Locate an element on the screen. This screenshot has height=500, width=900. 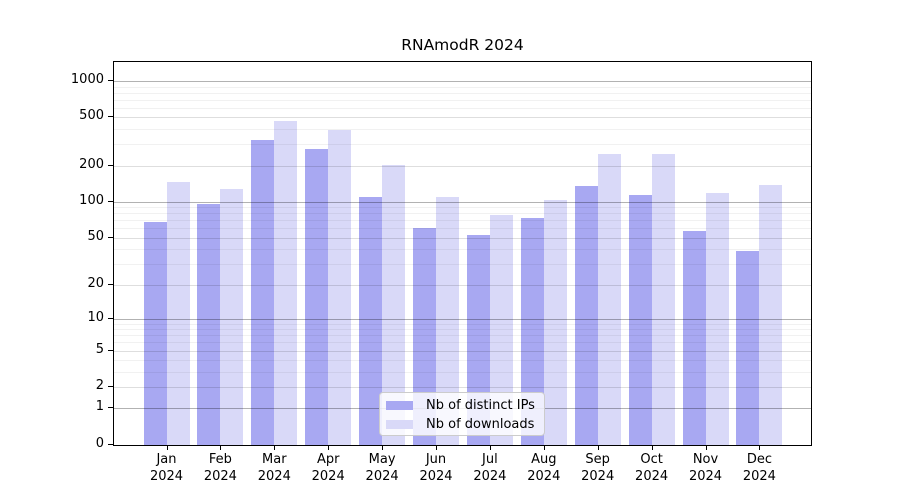
bar-nb-of-downloads-jan is located at coordinates (178, 313).